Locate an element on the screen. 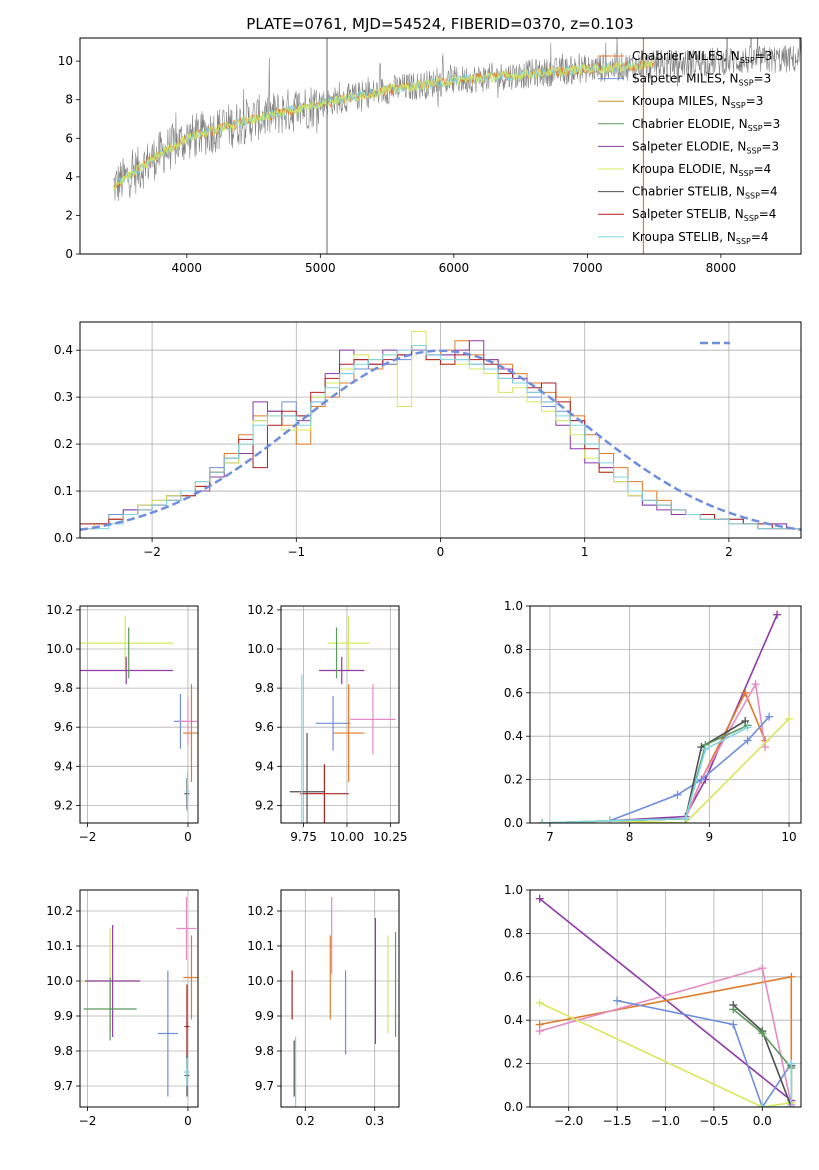  x-tick-label: −0.5 is located at coordinates (713, 1121).